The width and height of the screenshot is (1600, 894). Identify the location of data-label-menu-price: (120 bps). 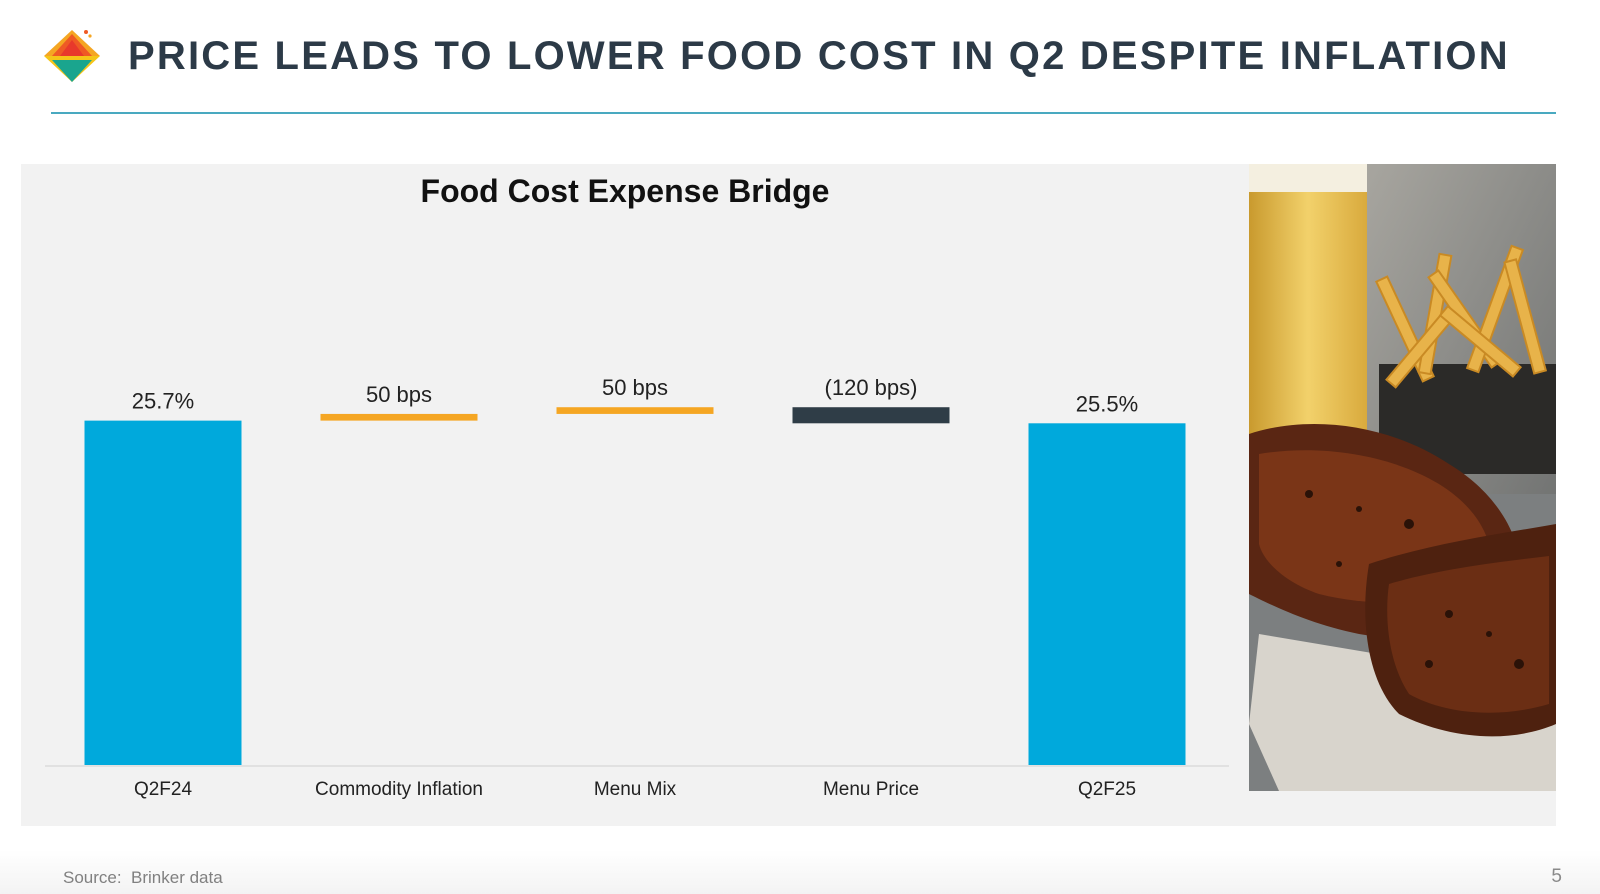
(871, 387).